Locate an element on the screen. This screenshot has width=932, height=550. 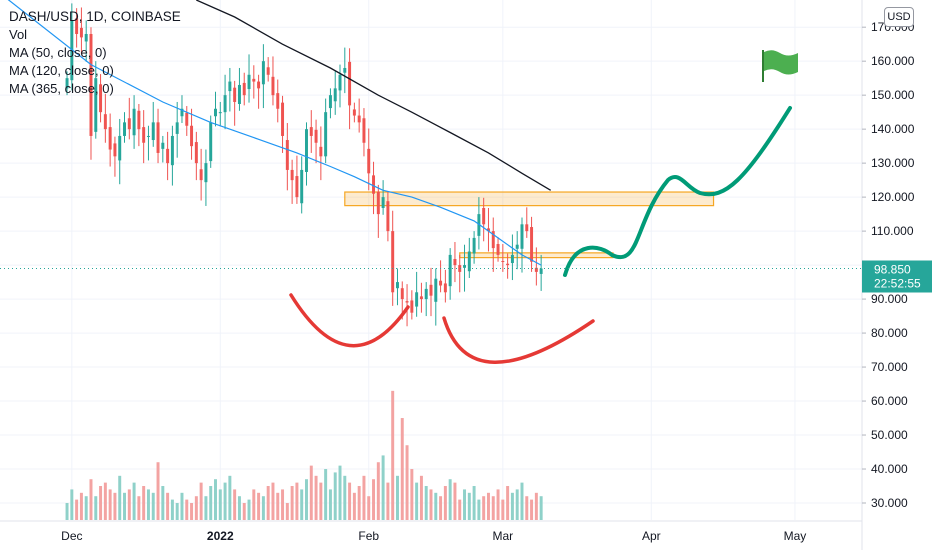
y-tick-label: 50.000 is located at coordinates (889, 435).